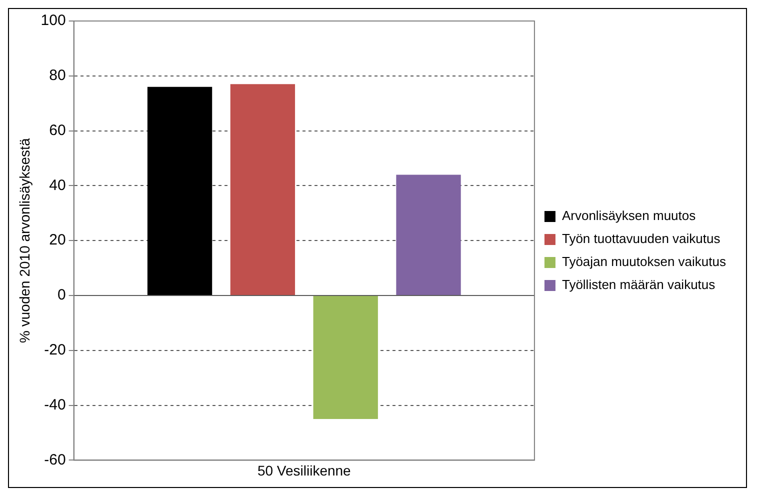  I want to click on legend-label: Työn tuottavuuden vaikutus, so click(641, 238).